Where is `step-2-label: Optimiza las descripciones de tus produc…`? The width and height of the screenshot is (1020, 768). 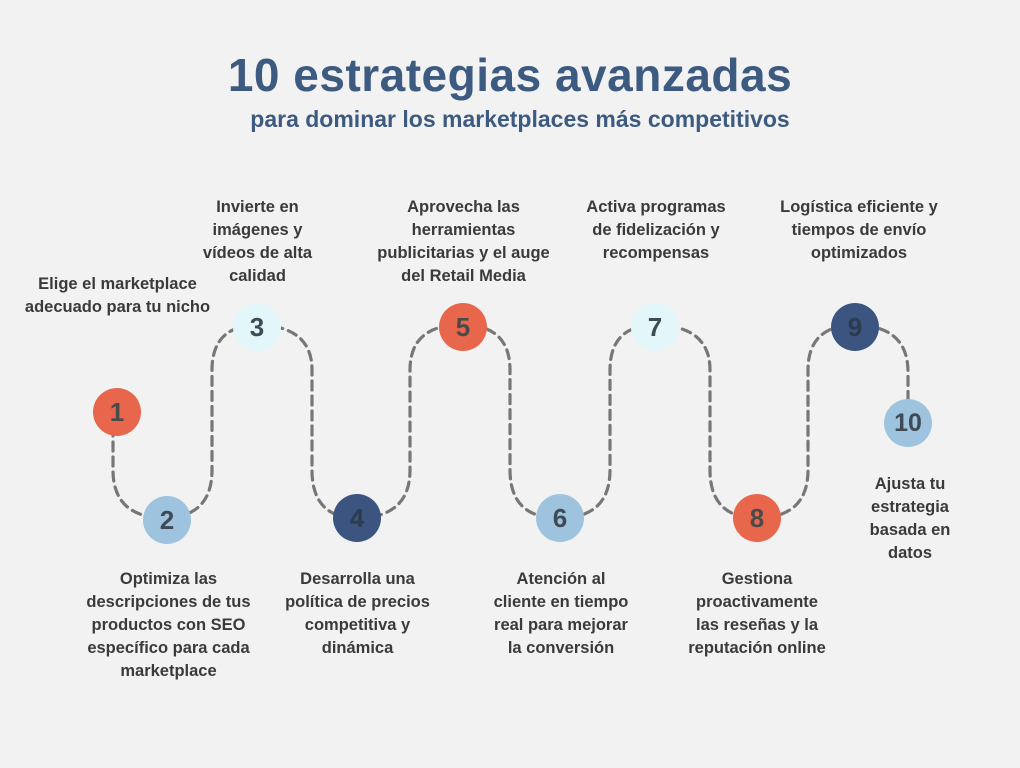 step-2-label: Optimiza las descripciones de tus produc… is located at coordinates (168, 625).